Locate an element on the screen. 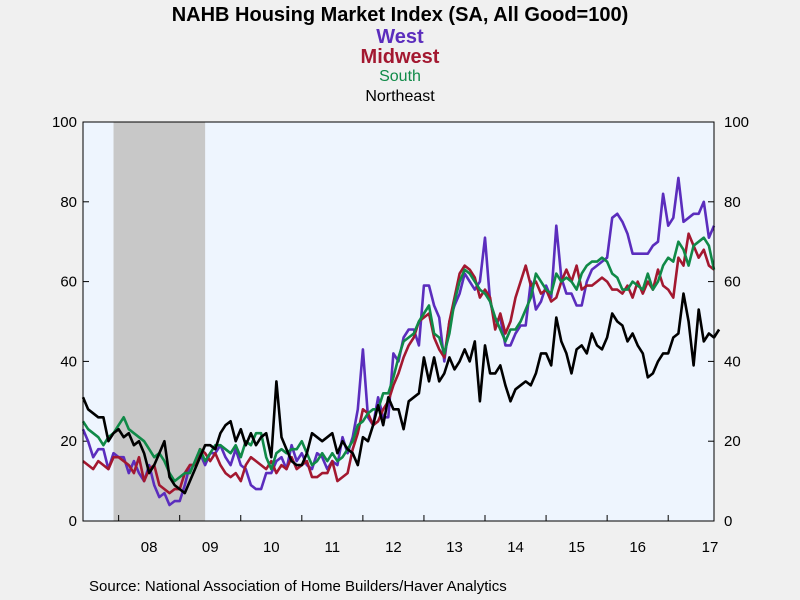 The image size is (800, 600). y-tick-label-right: 80 is located at coordinates (732, 202).